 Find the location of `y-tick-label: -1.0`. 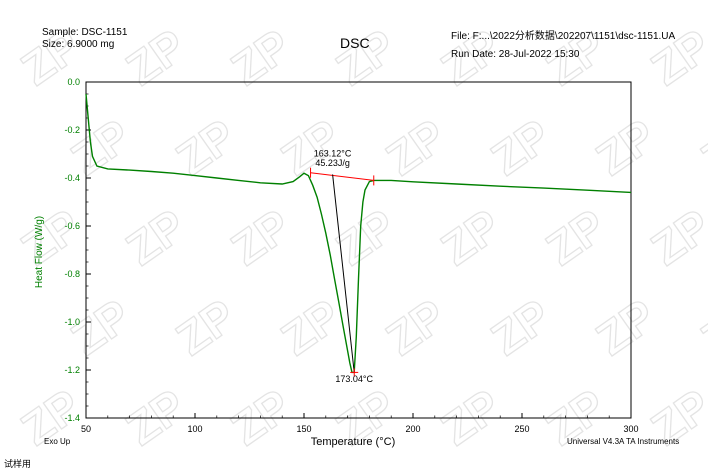

y-tick-label: -1.0 is located at coordinates (72, 322).